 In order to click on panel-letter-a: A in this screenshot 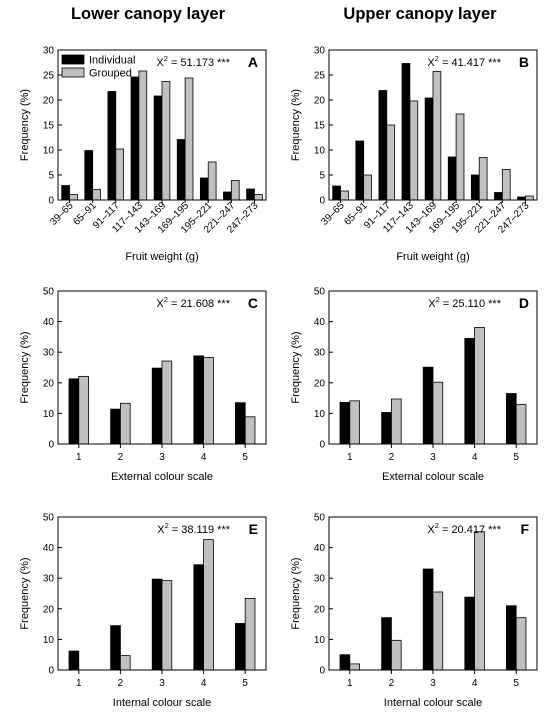, I will do `click(253, 62)`.